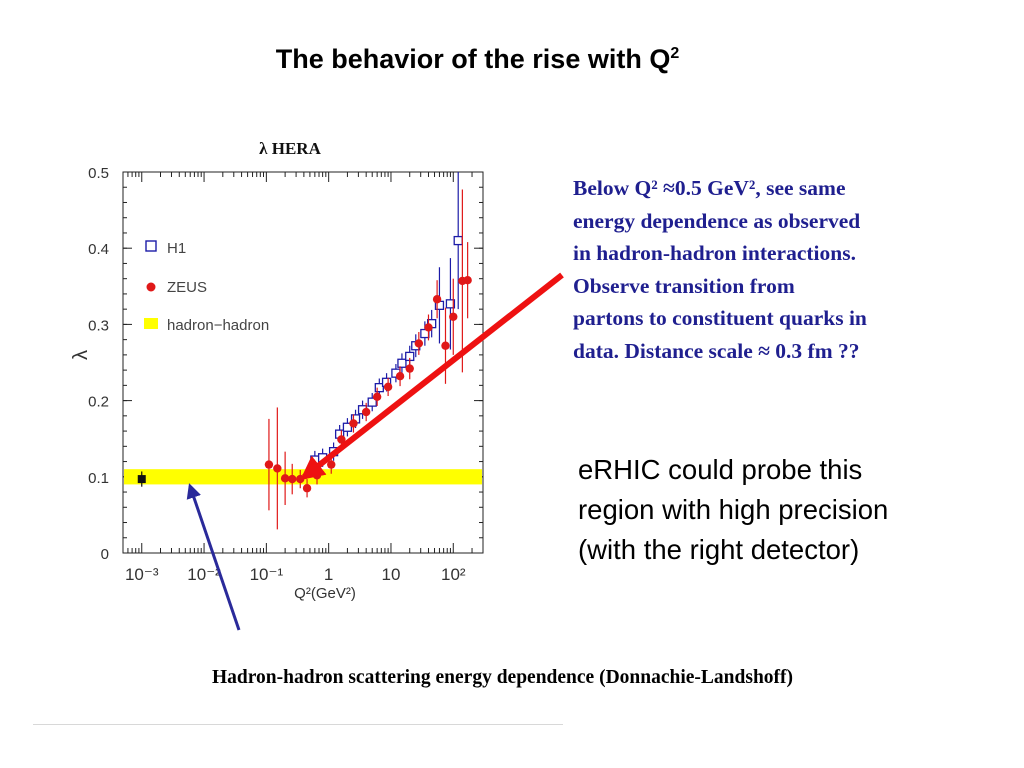 The image size is (1024, 768). Describe the element at coordinates (675, 53) in the screenshot. I see `slide-title-superscript: 2` at that location.